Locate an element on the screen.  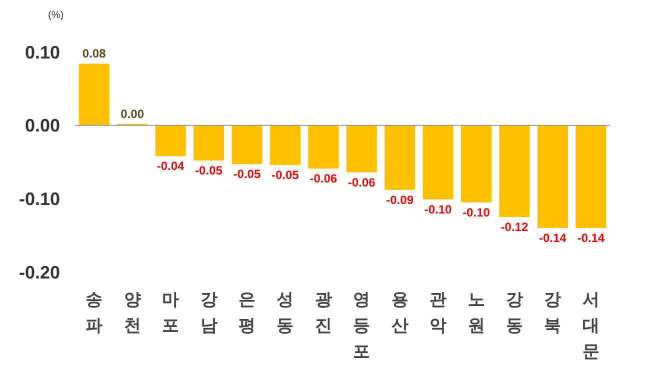
y-axis-title: (%) is located at coordinates (56, 15).